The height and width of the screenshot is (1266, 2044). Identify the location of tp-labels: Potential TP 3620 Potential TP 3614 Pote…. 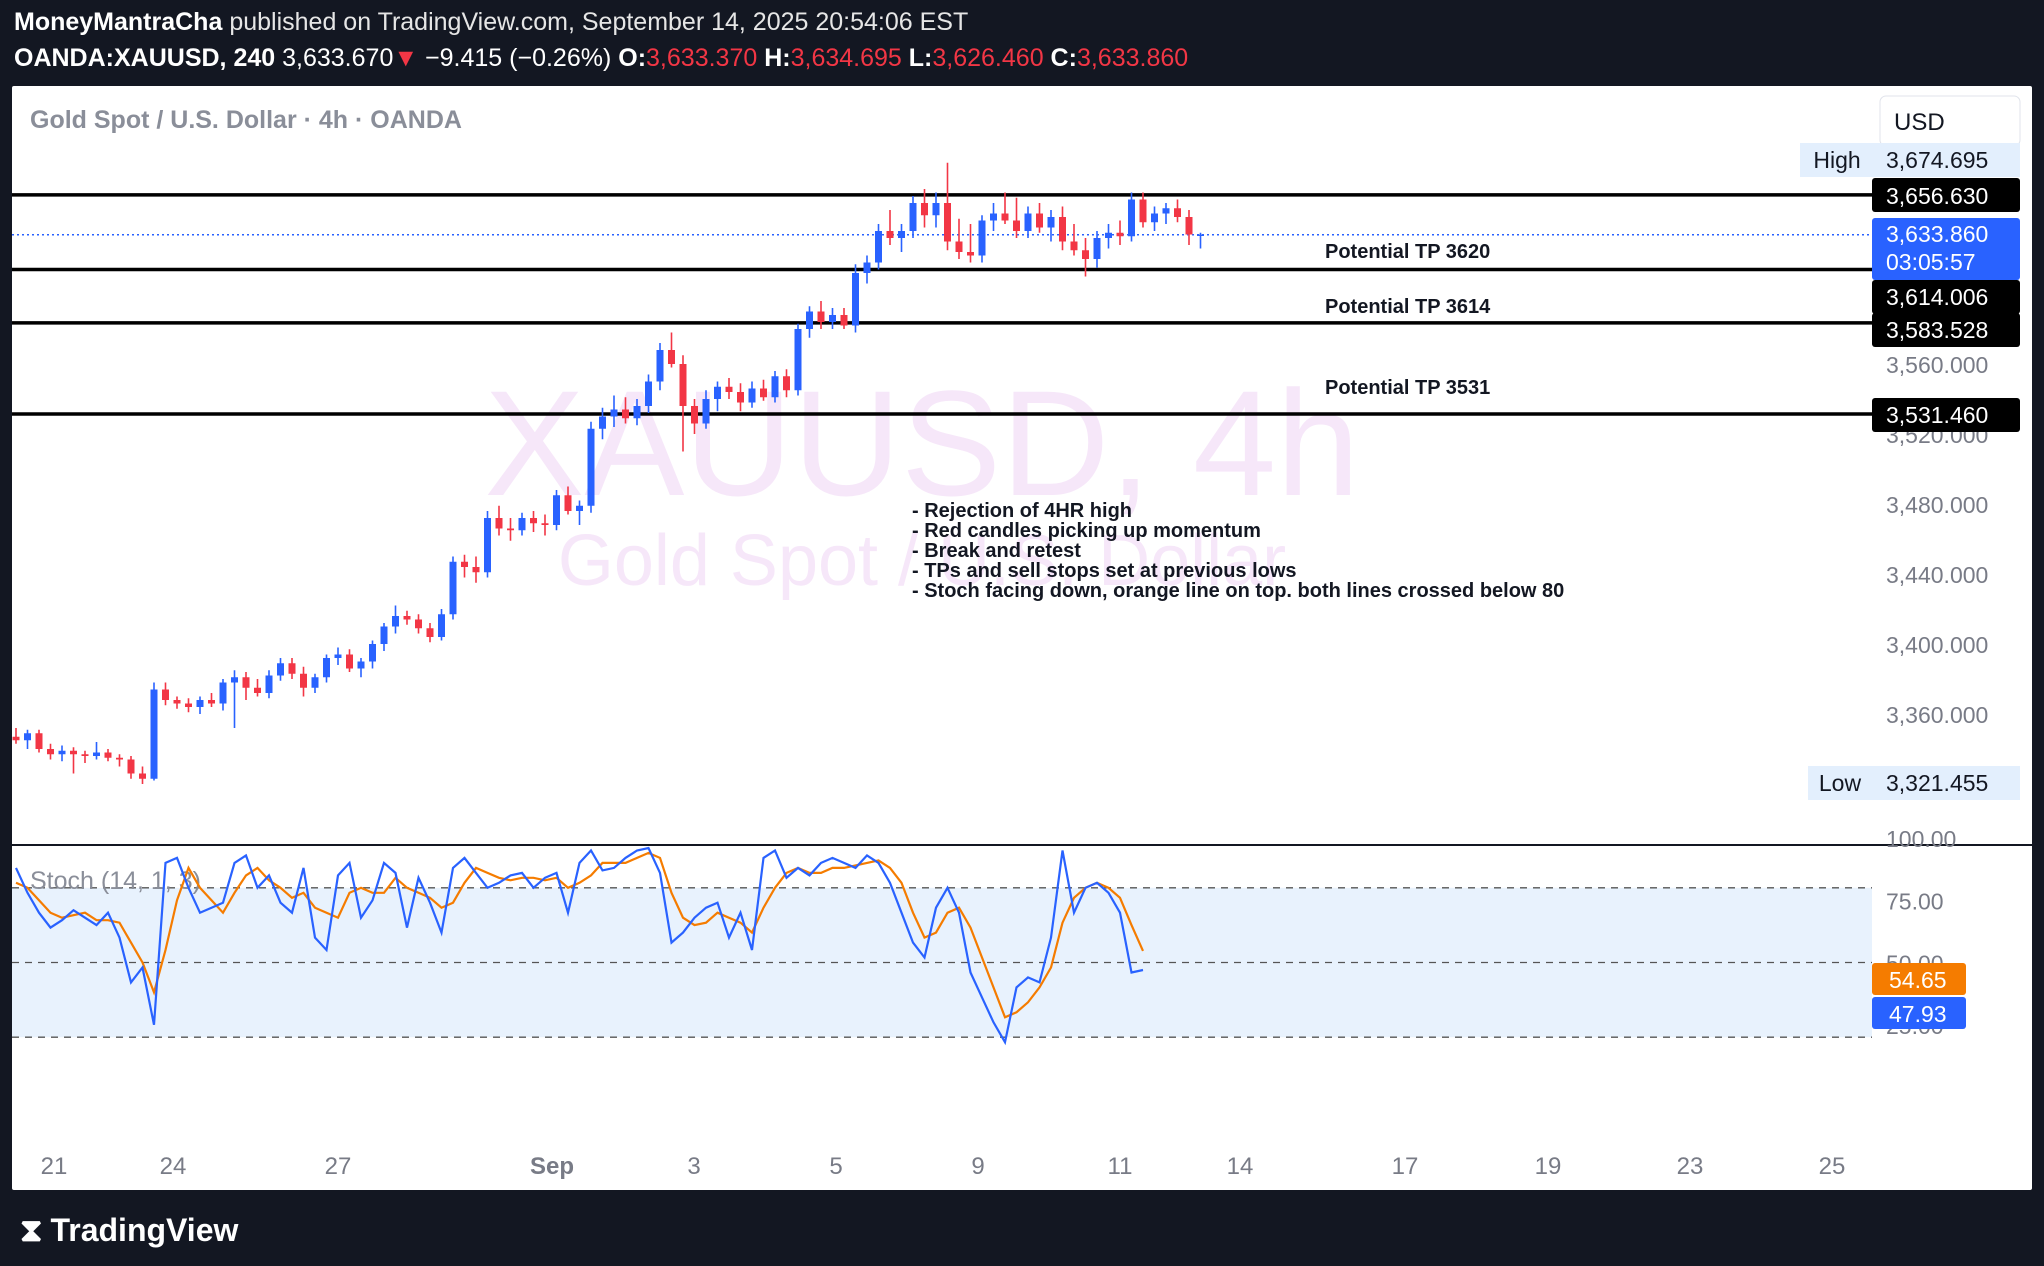
(1408, 320).